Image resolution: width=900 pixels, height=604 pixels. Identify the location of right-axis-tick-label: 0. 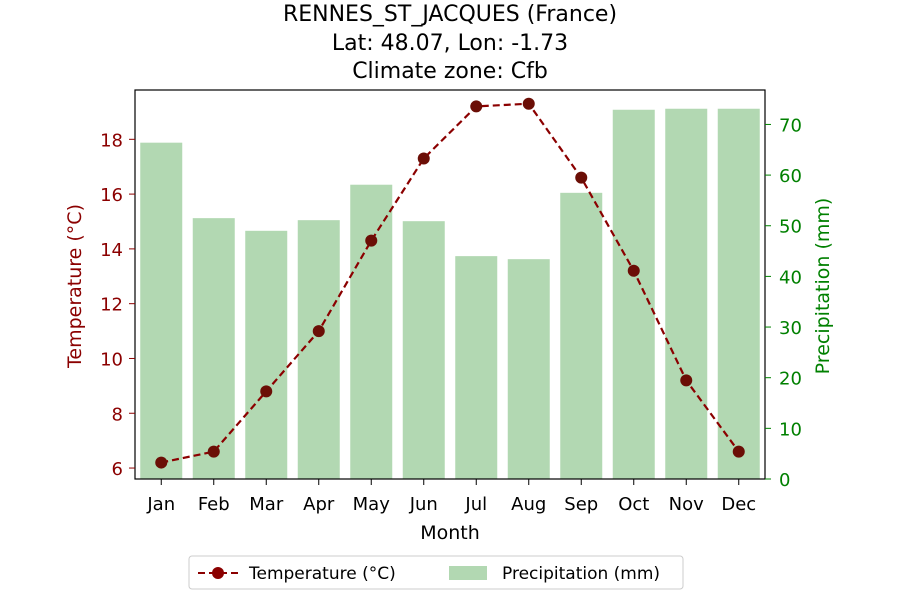
(784, 480).